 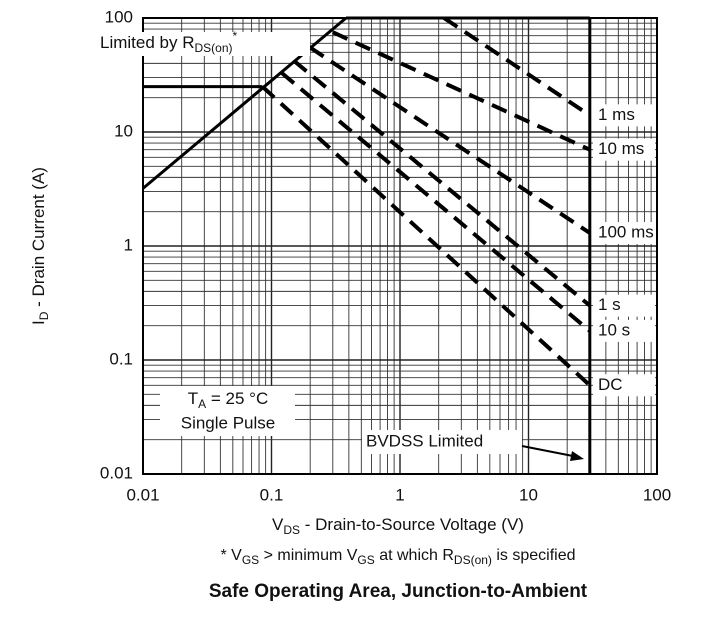 What do you see at coordinates (610, 384) in the screenshot?
I see `series-label: DC` at bounding box center [610, 384].